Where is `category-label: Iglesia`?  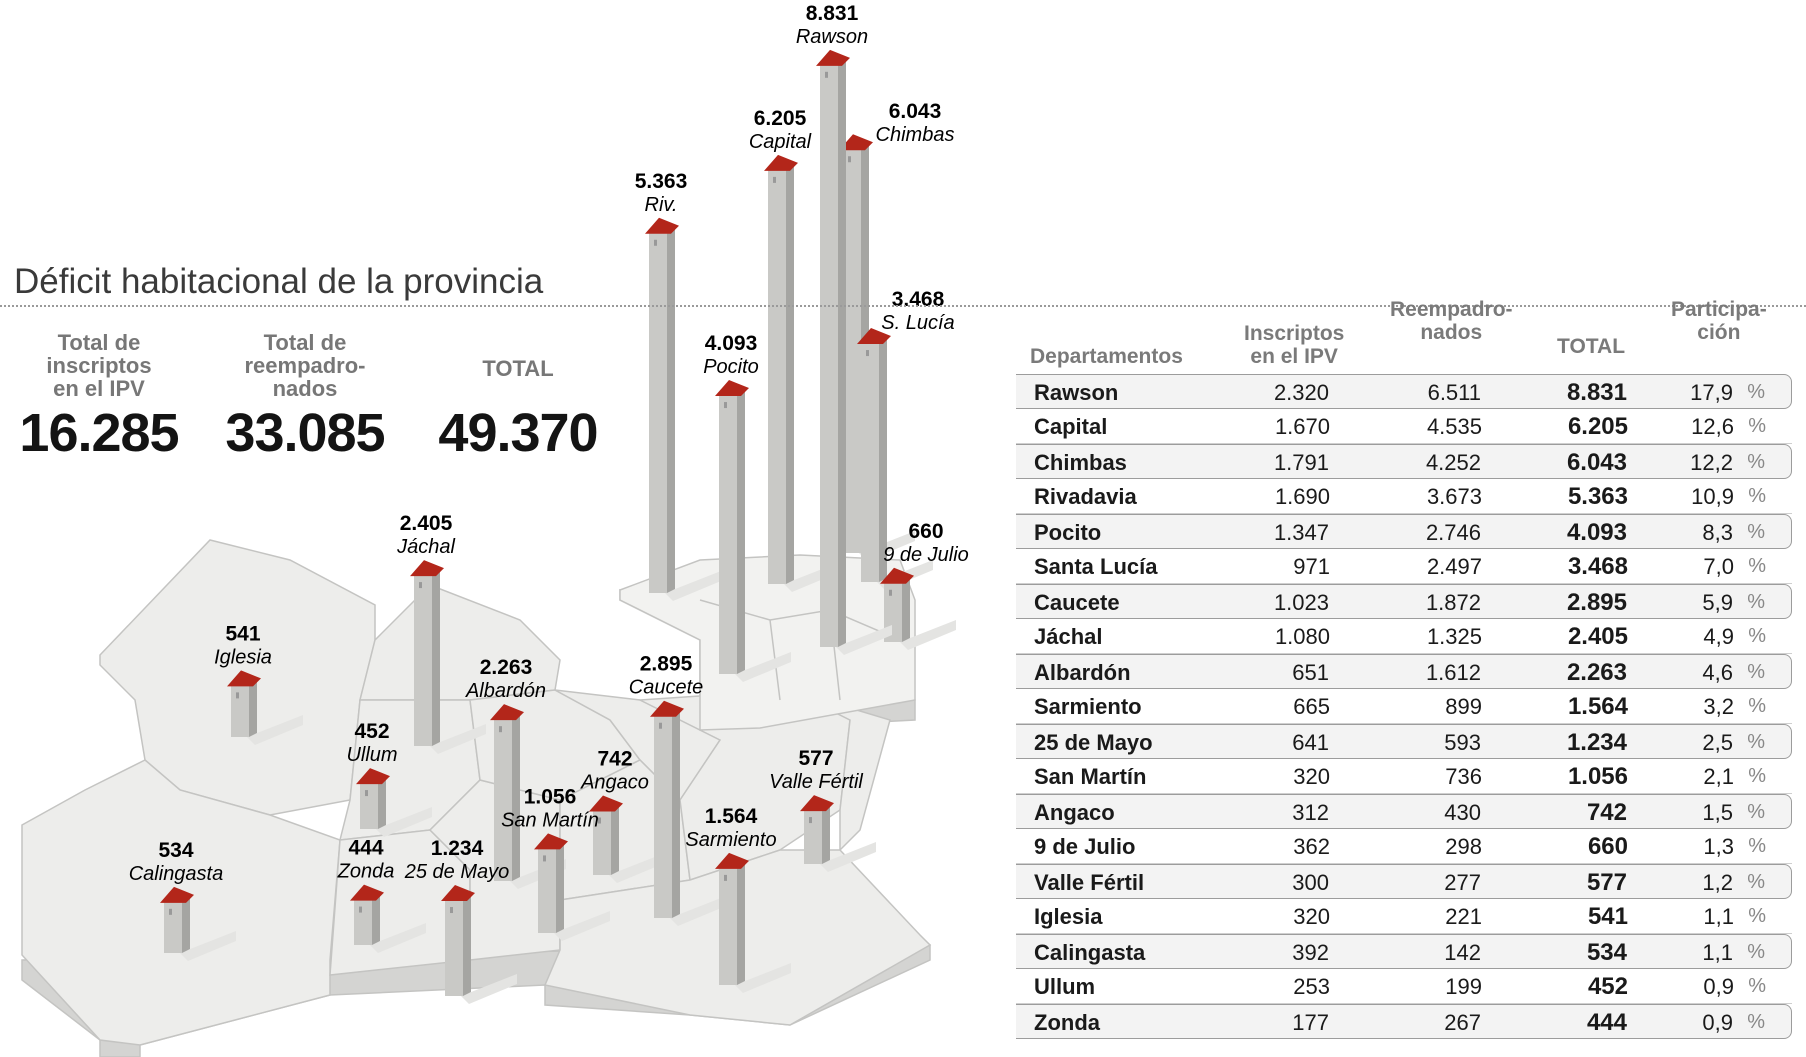 category-label: Iglesia is located at coordinates (243, 657).